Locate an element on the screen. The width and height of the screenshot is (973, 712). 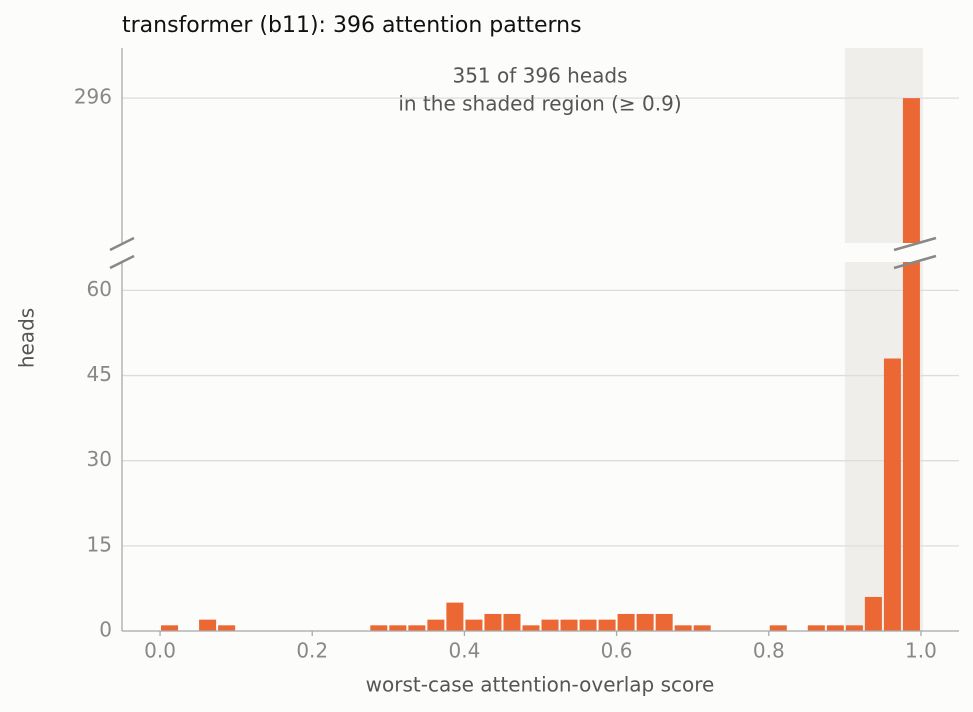
annotation: in the shaded region (≥ 0.9) is located at coordinates (539, 104).